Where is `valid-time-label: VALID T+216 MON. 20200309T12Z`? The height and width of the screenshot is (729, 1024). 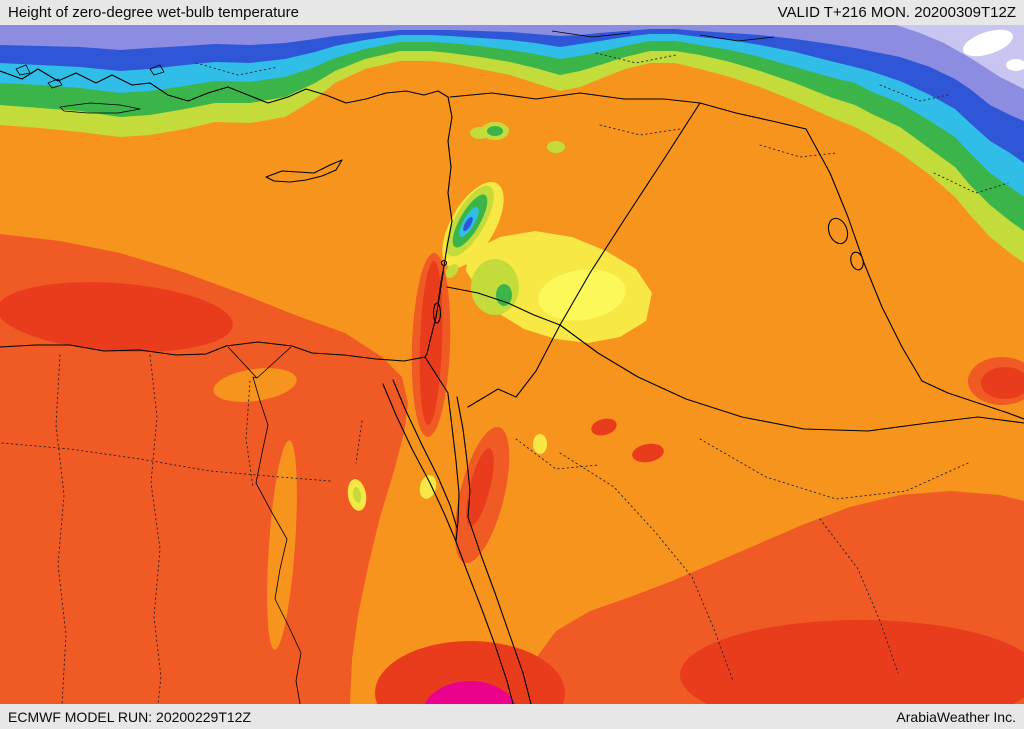
valid-time-label: VALID T+216 MON. 20200309T12Z is located at coordinates (896, 12).